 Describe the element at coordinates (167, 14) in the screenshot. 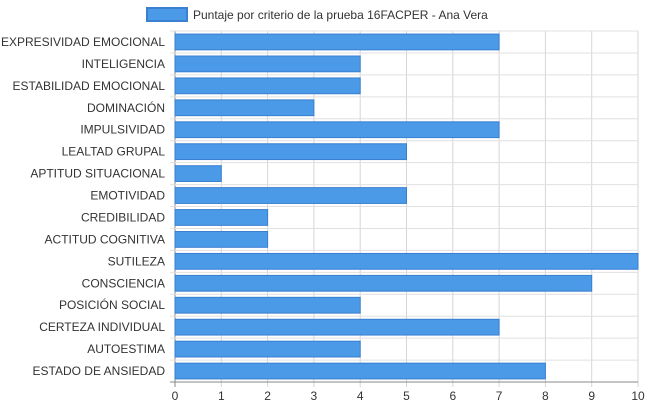

I see `legend-swatch` at that location.